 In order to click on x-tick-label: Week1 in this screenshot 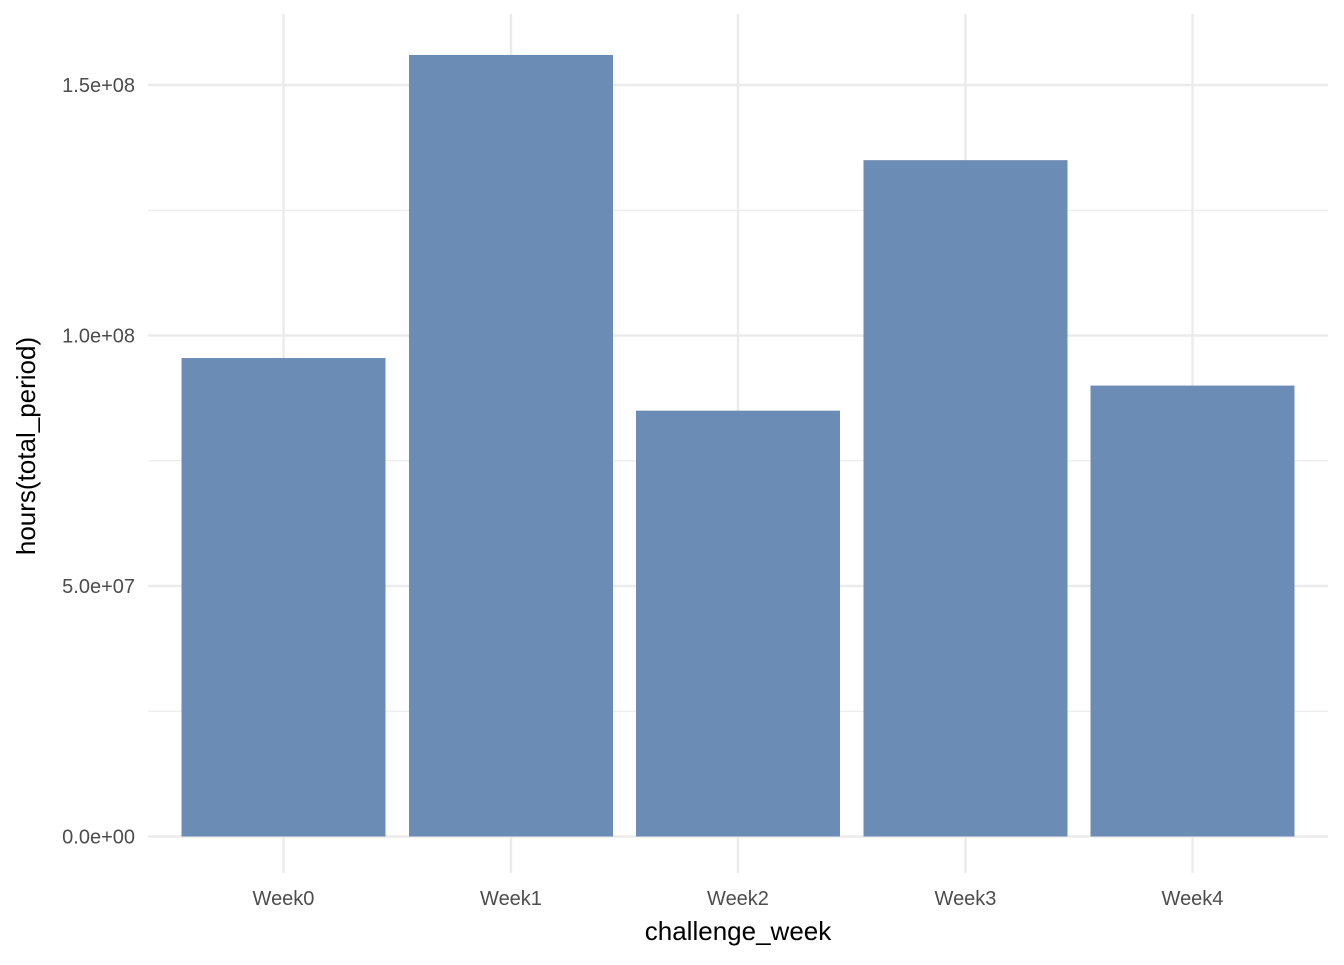, I will do `click(511, 899)`.